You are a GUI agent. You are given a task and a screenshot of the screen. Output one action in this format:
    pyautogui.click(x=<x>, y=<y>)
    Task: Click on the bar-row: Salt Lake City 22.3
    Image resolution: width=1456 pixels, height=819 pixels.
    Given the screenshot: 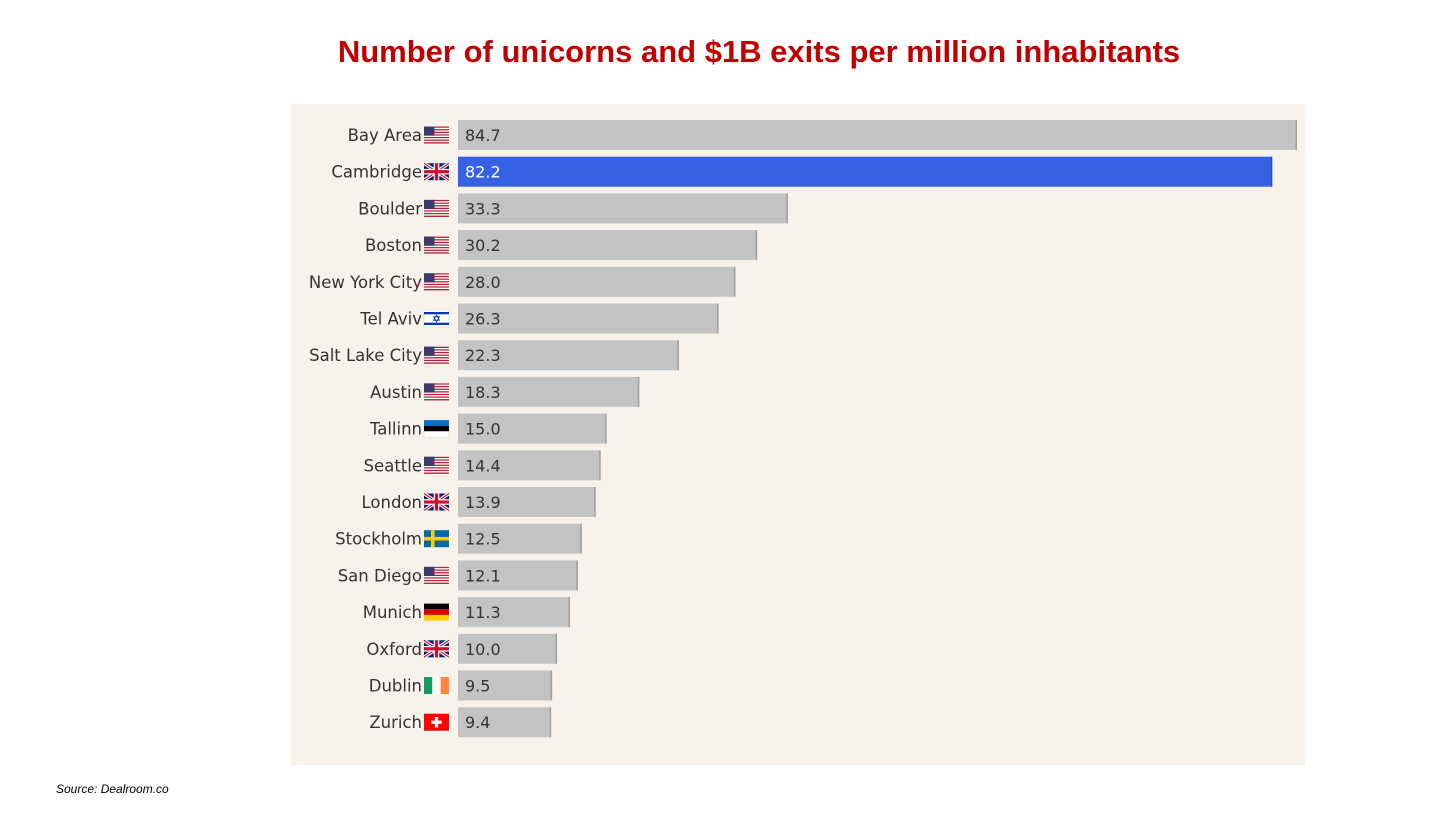 What is the action you would take?
    pyautogui.click(x=494, y=355)
    